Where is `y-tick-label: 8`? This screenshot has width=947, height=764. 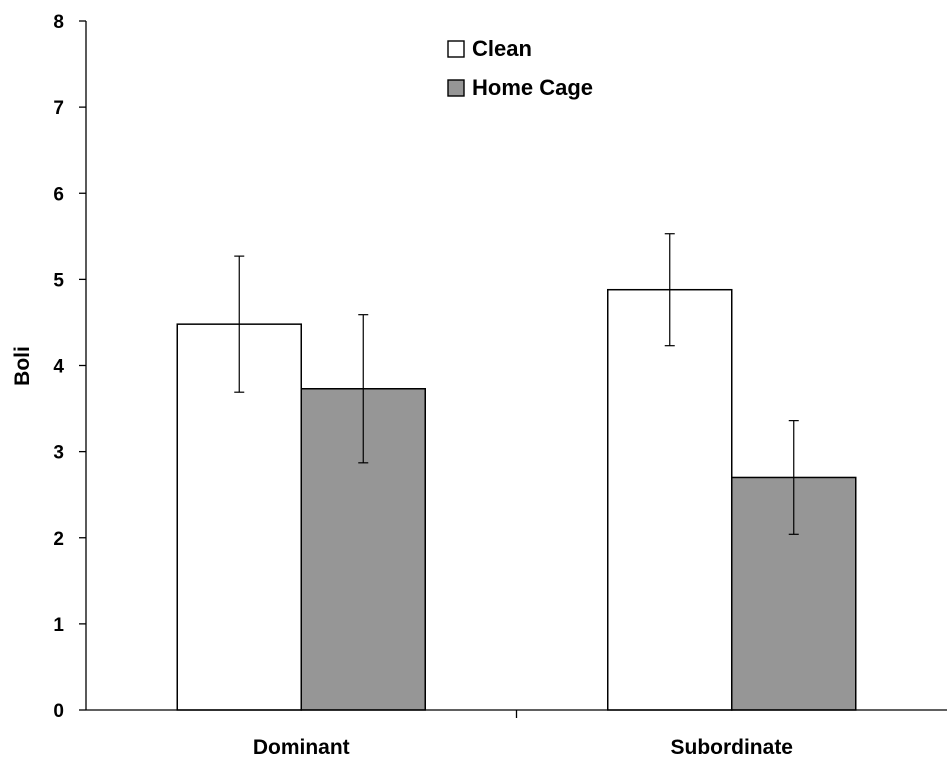
y-tick-label: 8 is located at coordinates (58, 22).